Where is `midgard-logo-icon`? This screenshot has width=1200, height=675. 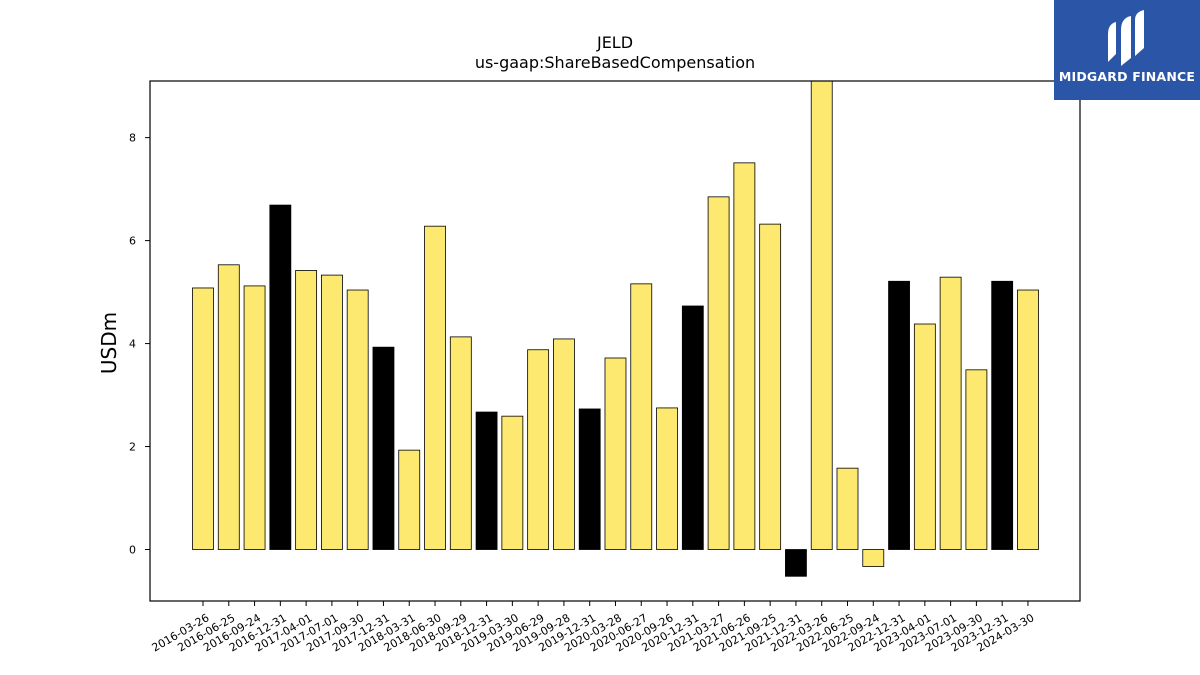 midgard-logo-icon is located at coordinates (1126, 38).